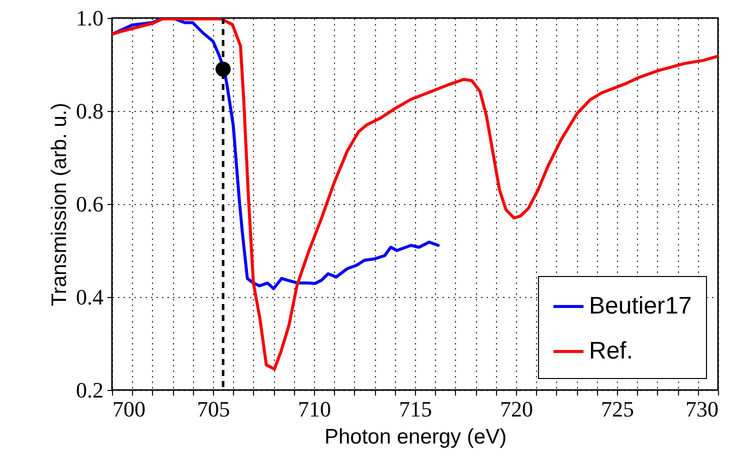 This screenshot has width=742, height=461. What do you see at coordinates (516, 409) in the screenshot?
I see `x-tick-label: 720` at bounding box center [516, 409].